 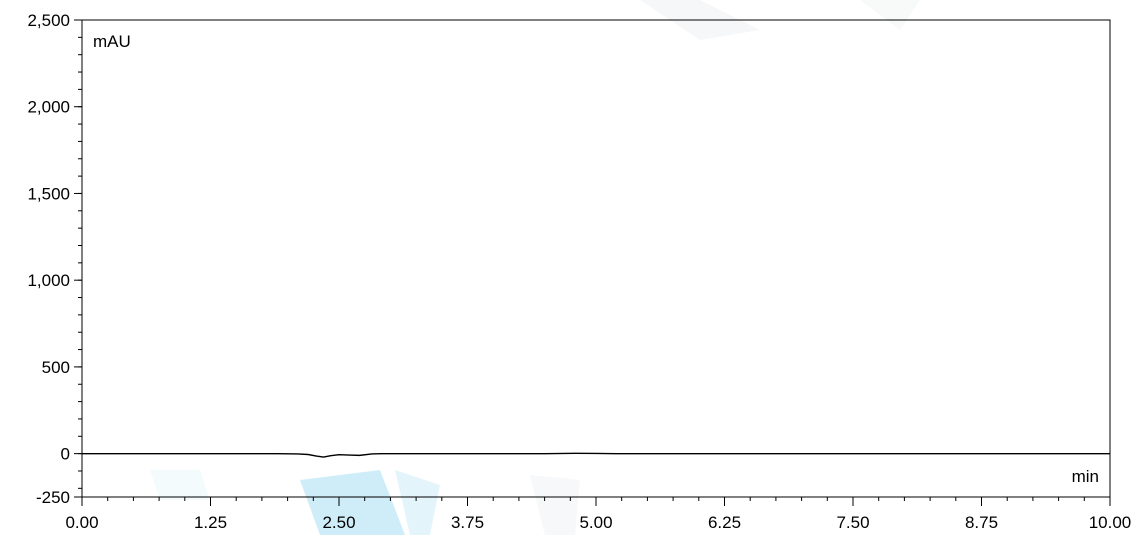 I want to click on series-line, so click(x=596, y=455).